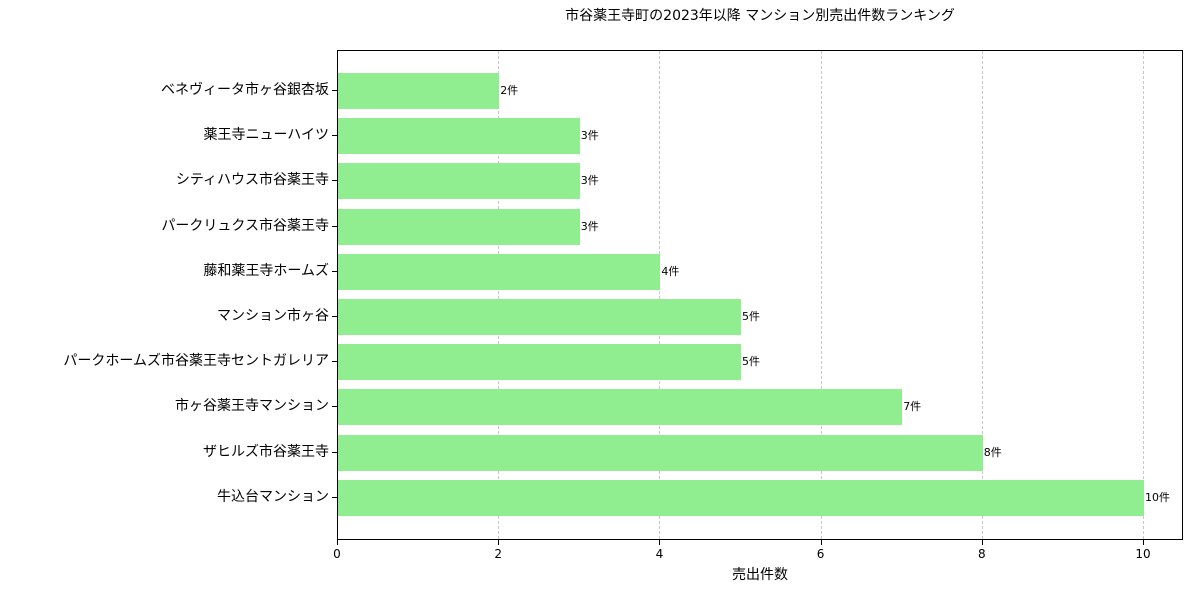  I want to click on y-tick-label: ベネヴィータ市ヶ谷銀杏坂, so click(245, 90).